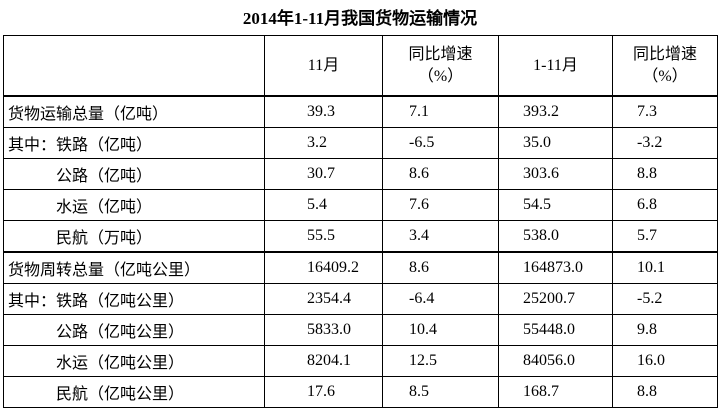 The image size is (720, 410). I want to click on value-cell: 303.6, so click(555, 174).